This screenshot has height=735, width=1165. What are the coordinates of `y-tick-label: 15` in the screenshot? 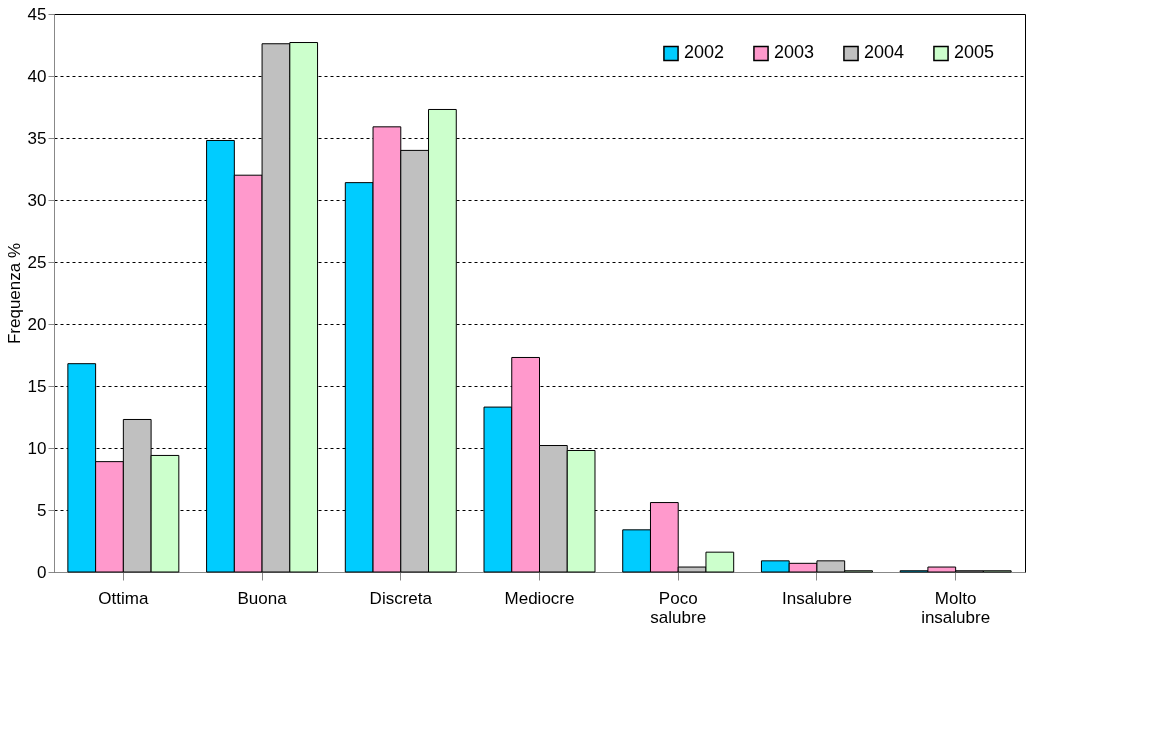 It's located at (37, 386).